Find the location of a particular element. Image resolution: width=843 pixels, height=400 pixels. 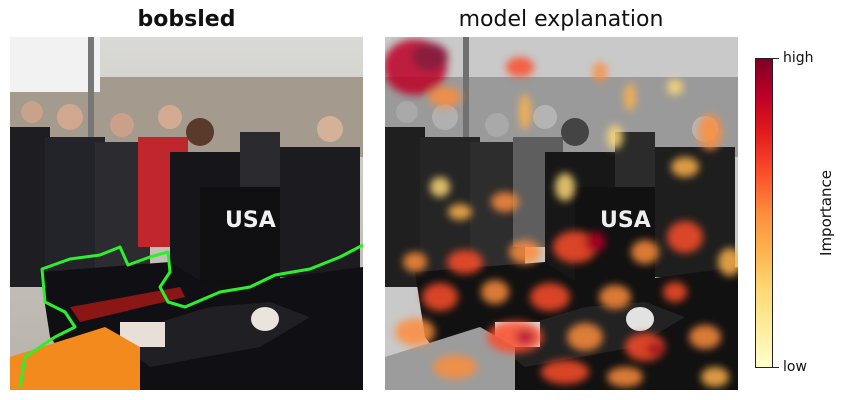

usa-jersey-text-gray: USA is located at coordinates (625, 220).